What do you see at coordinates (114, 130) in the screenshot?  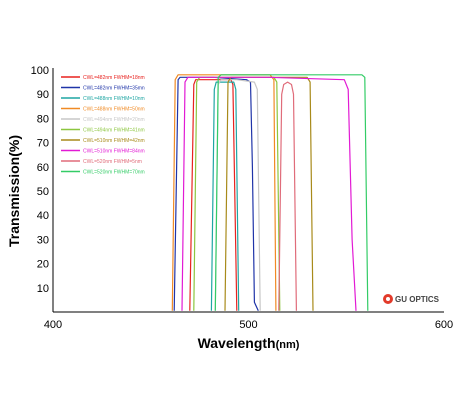 I see `legend-label: CWL=494nm FWHM=41nm` at bounding box center [114, 130].